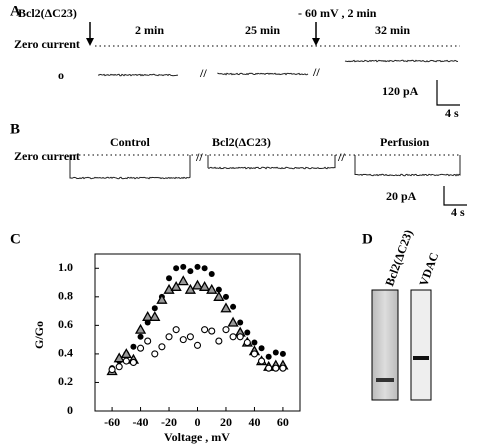  What do you see at coordinates (197, 437) in the screenshot?
I see `x-axis-label: Voltage , mV` at bounding box center [197, 437].